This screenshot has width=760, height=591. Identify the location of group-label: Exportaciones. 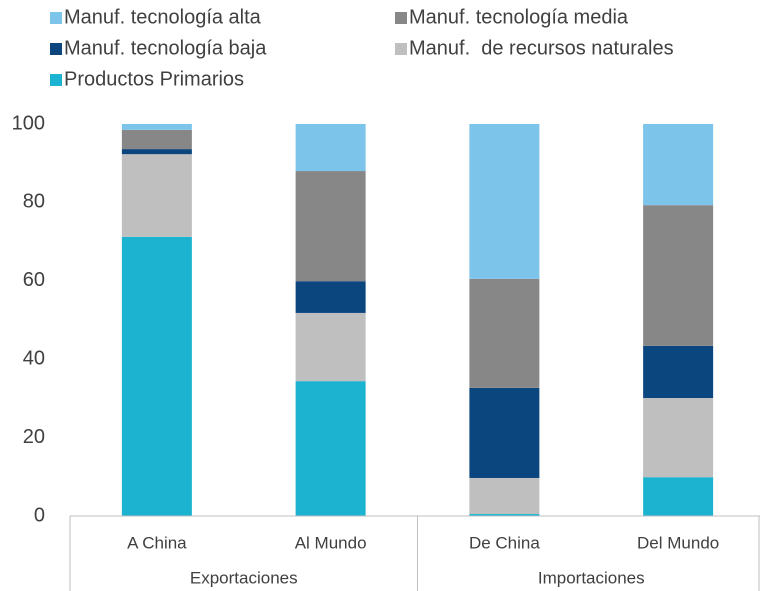
(244, 577).